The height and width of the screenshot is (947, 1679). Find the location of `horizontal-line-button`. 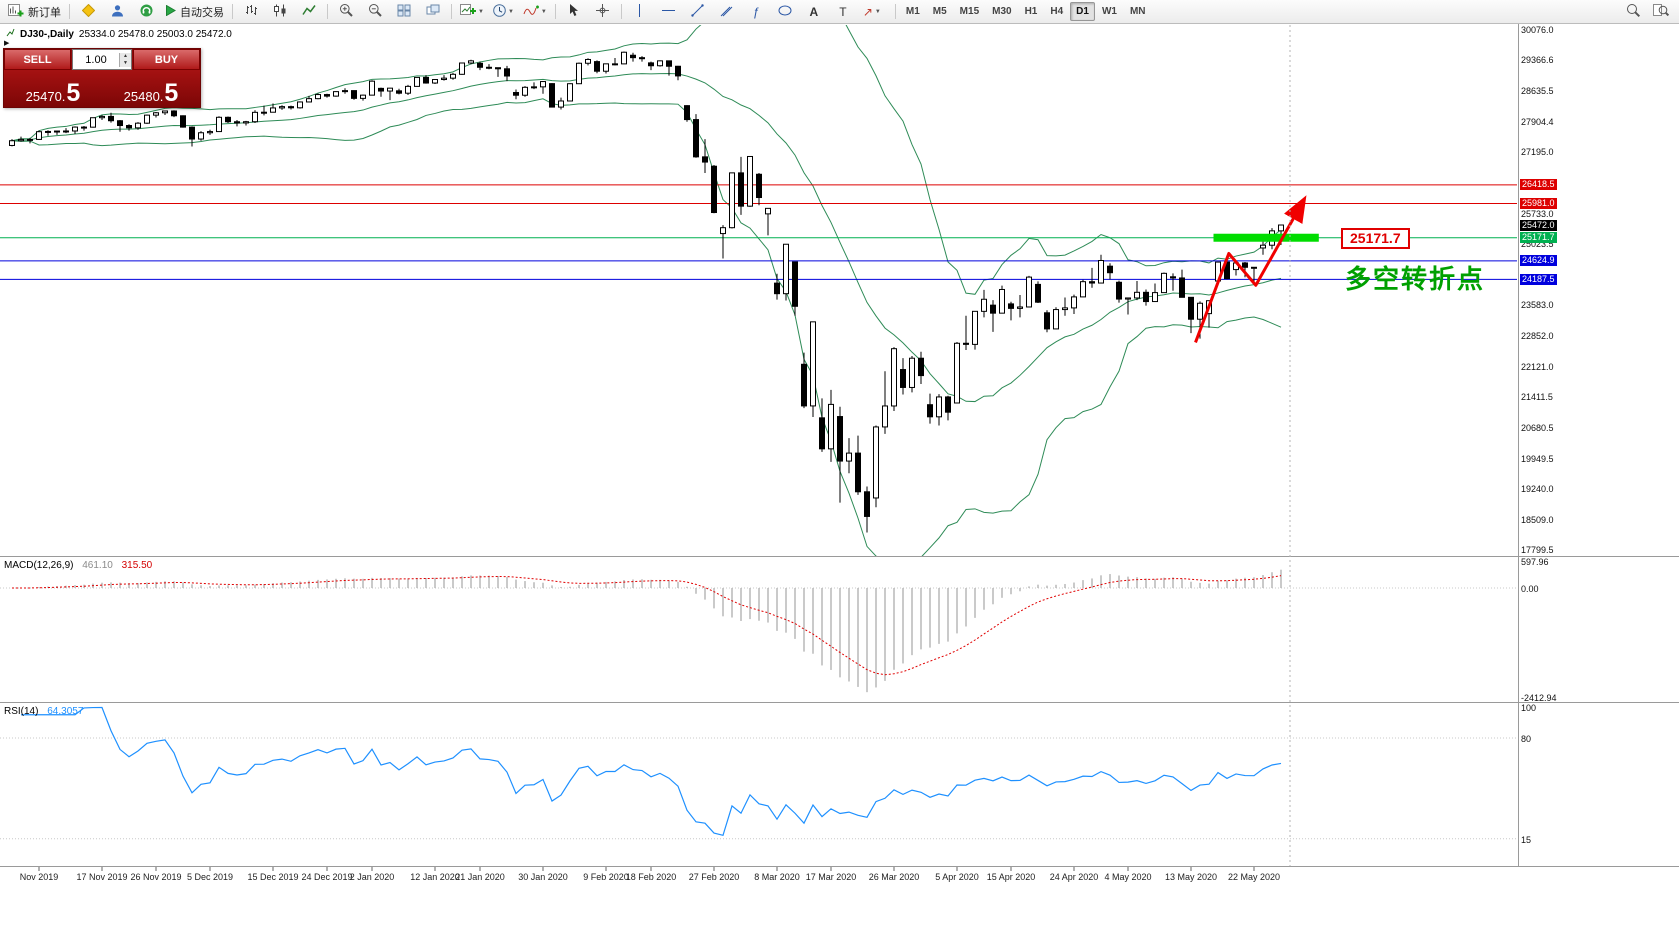

horizontal-line-button is located at coordinates (669, 12).